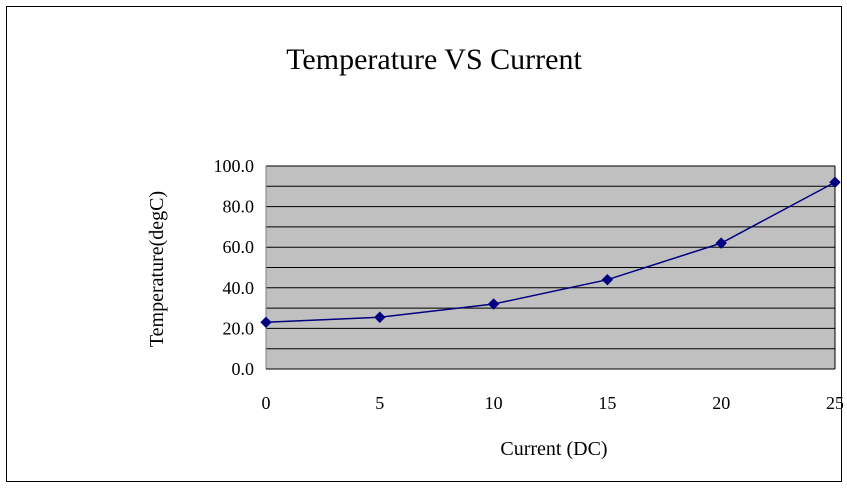 This screenshot has width=847, height=488. What do you see at coordinates (239, 247) in the screenshot?
I see `y-tick-label-3: 60.0` at bounding box center [239, 247].